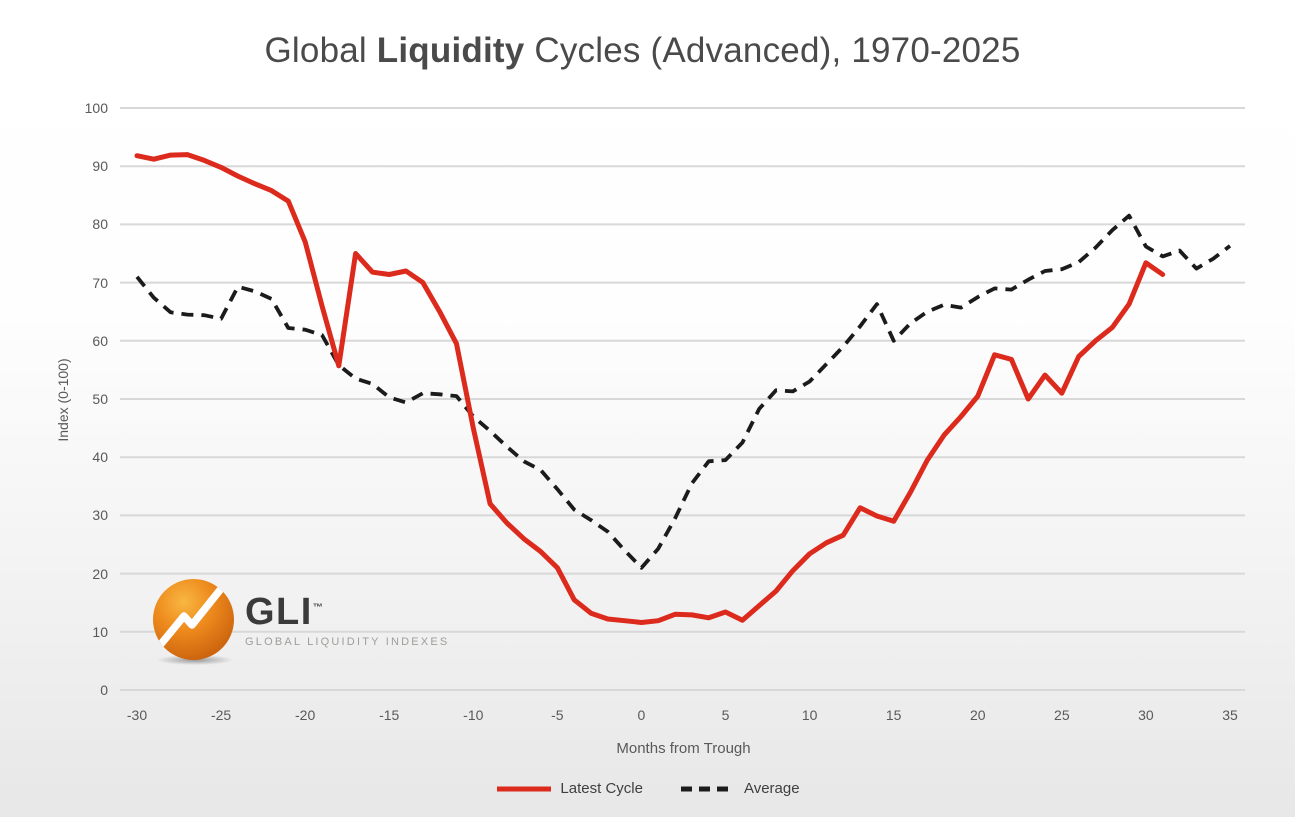  Describe the element at coordinates (1146, 715) in the screenshot. I see `x-tick-label: 30` at that location.